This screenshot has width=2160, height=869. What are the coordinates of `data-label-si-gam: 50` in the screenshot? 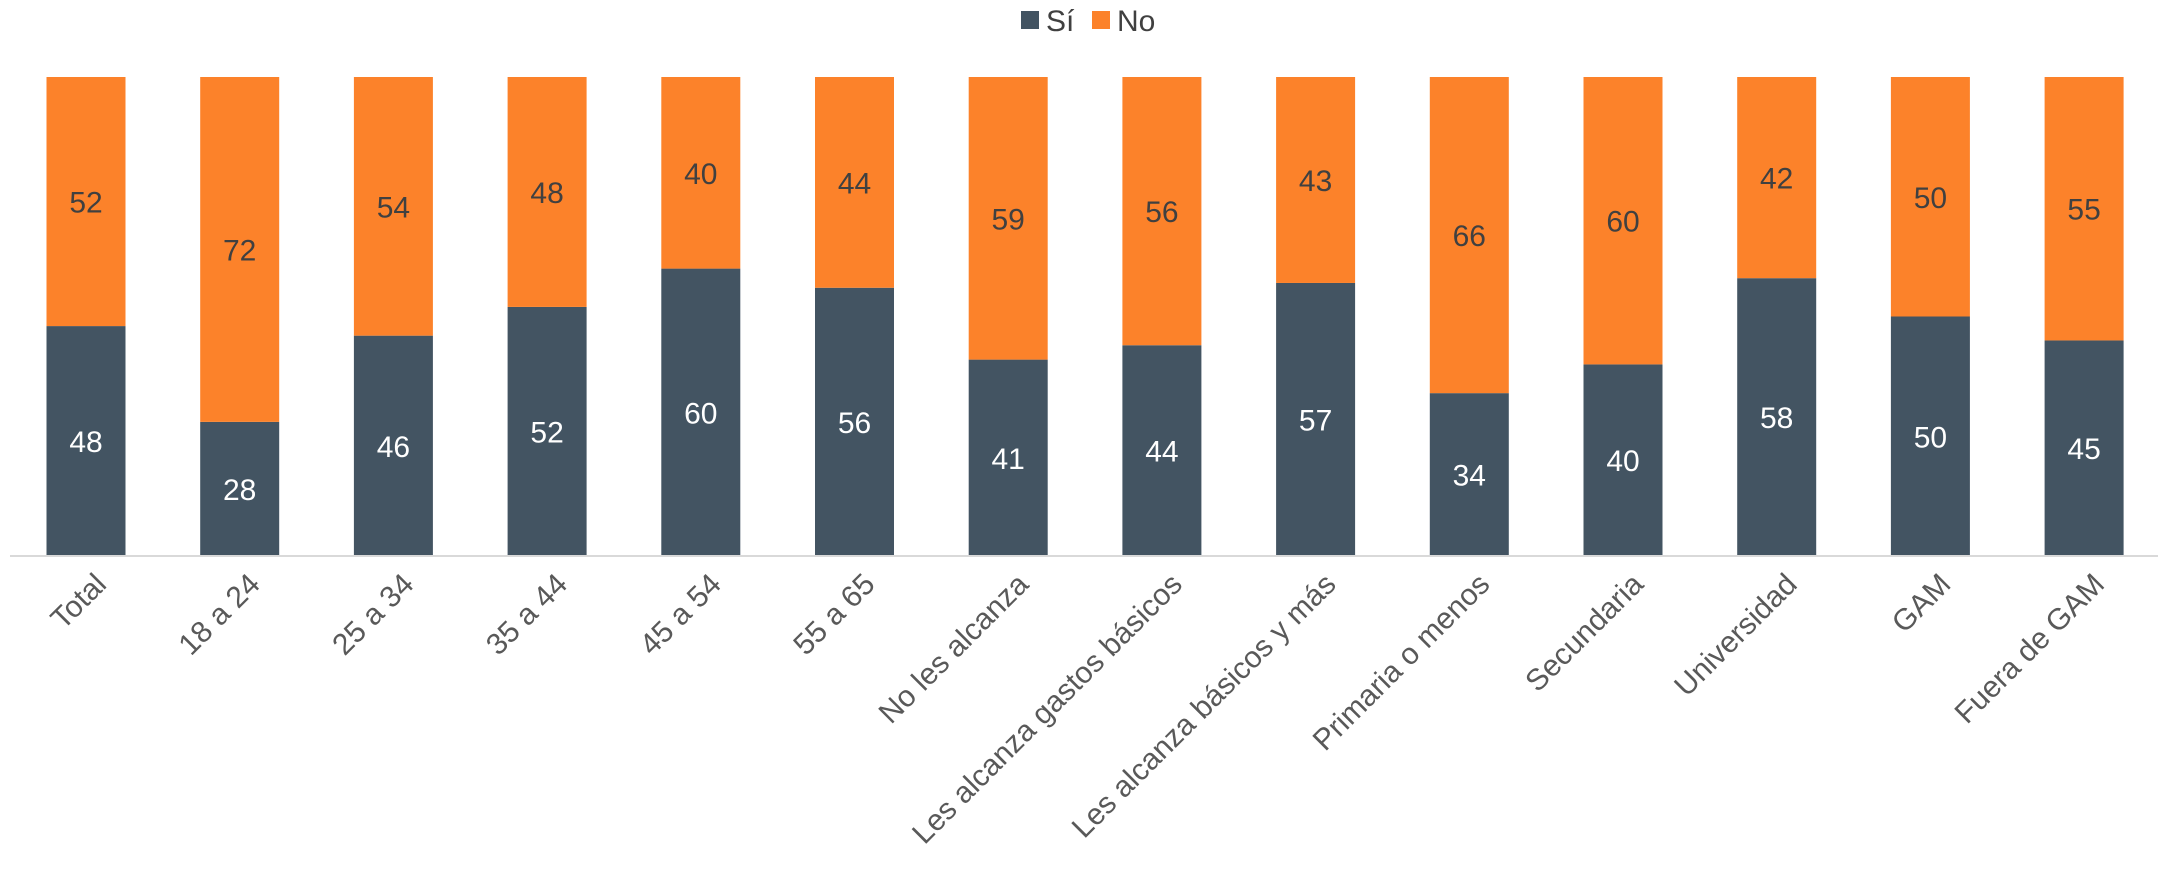 It's located at (1930, 437).